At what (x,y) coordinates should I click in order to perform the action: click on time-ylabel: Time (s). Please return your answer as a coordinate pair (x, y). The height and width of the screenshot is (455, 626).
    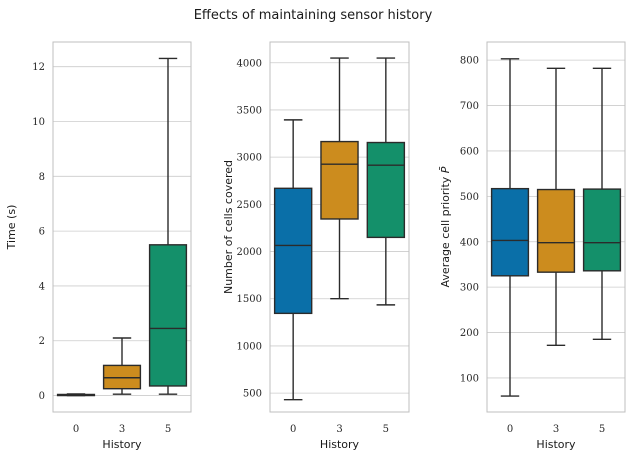
    Looking at the image, I should click on (11, 228).